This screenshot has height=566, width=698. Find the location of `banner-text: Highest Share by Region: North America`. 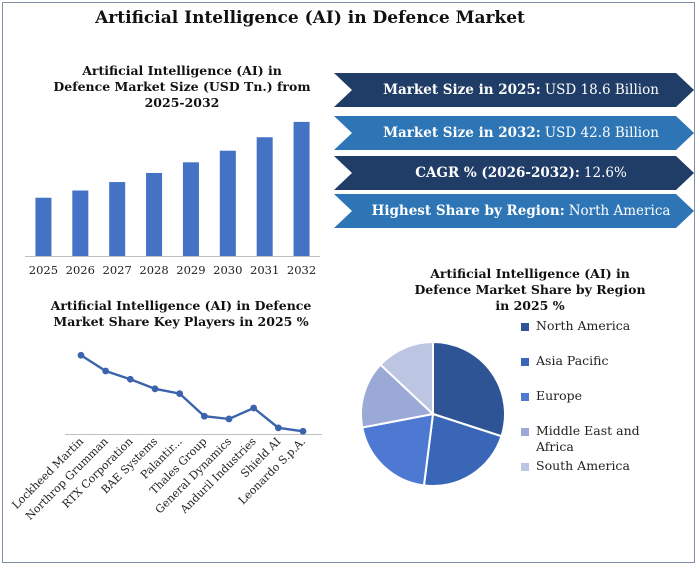

banner-text: Highest Share by Region: North America is located at coordinates (514, 211).